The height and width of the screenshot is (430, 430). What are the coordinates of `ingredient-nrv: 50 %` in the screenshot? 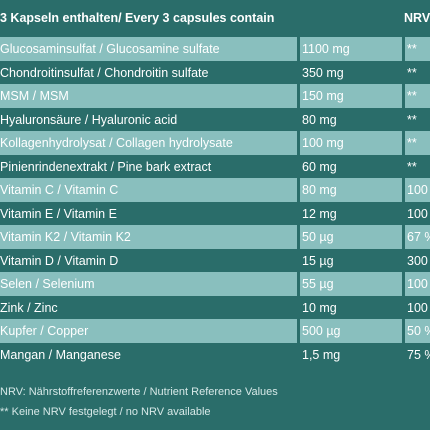 It's located at (418, 331).